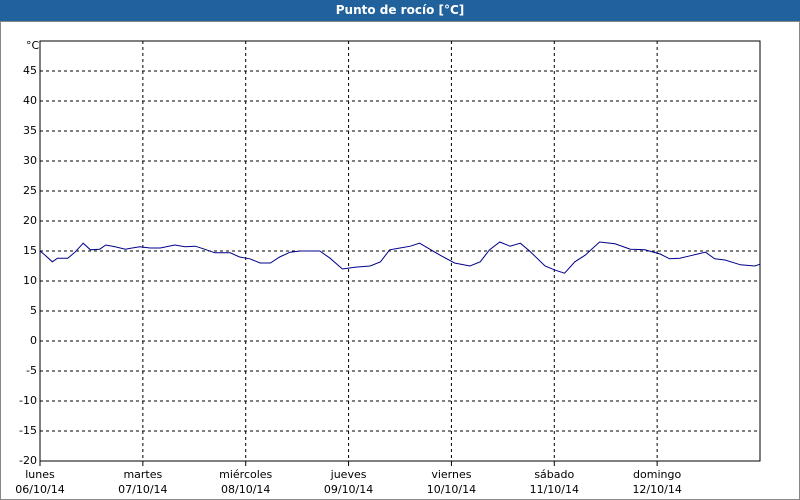  I want to click on y-tick-label: 20, so click(30, 220).